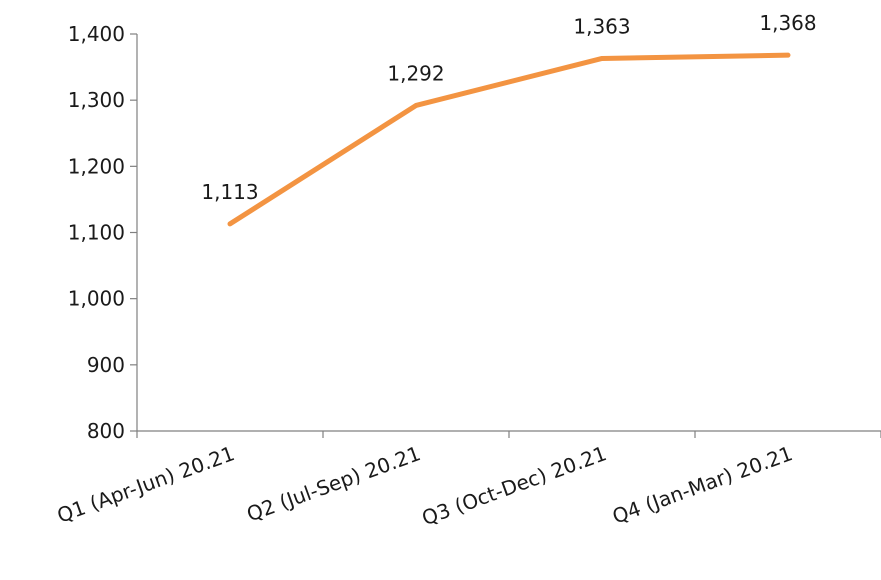  What do you see at coordinates (601, 26) in the screenshot?
I see `data-label: 1,363` at bounding box center [601, 26].